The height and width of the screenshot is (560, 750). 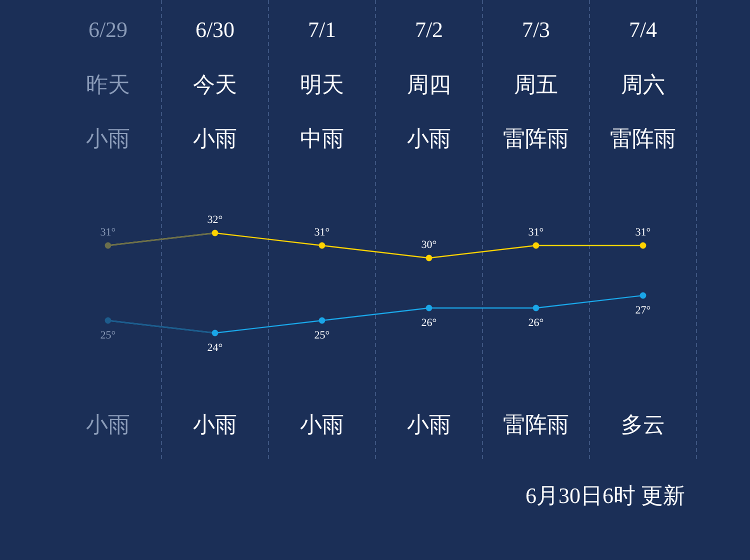 What do you see at coordinates (322, 138) in the screenshot?
I see `text: 中雨` at bounding box center [322, 138].